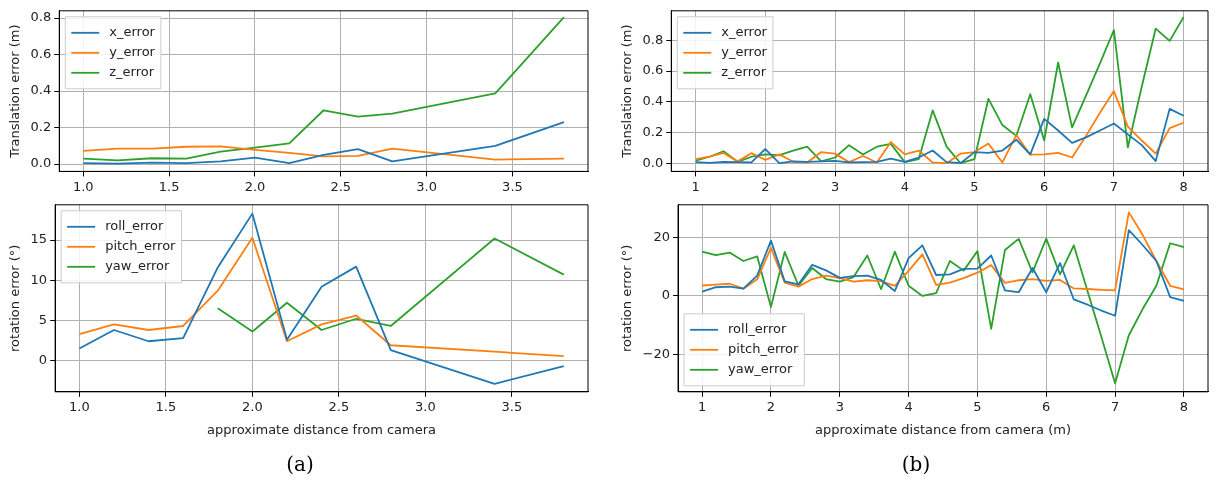 The height and width of the screenshot is (489, 1220). What do you see at coordinates (39, 239) in the screenshot?
I see `y-tick-label: 15` at bounding box center [39, 239].